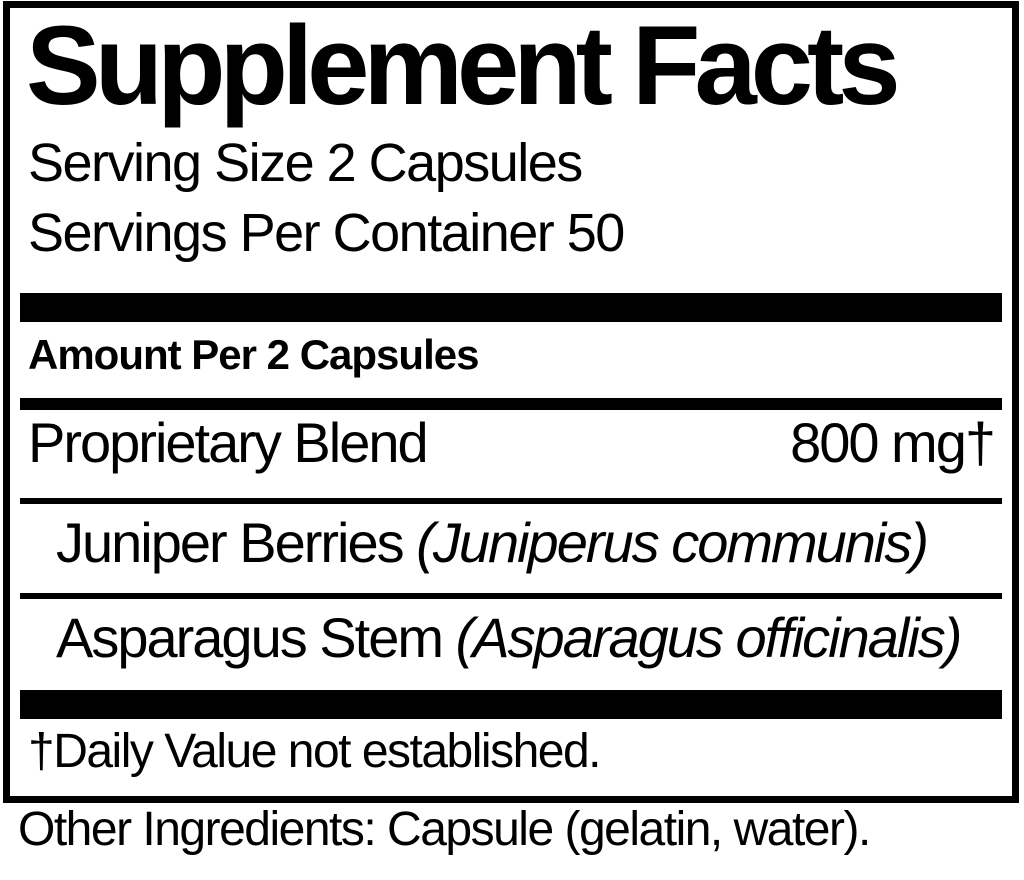 The image size is (1024, 880). I want to click on table-row-proprietary-blend: Proprietary Blend 800 mg†, so click(512, 442).